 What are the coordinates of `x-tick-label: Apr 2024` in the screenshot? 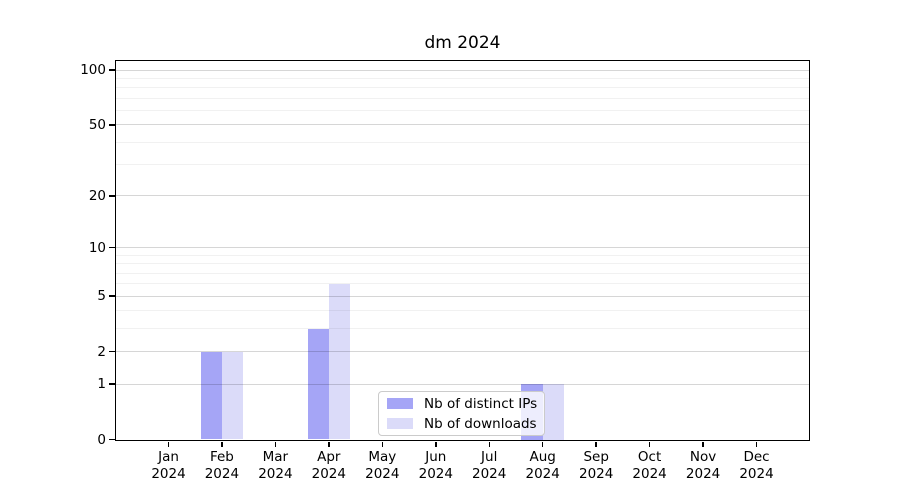 It's located at (328, 465).